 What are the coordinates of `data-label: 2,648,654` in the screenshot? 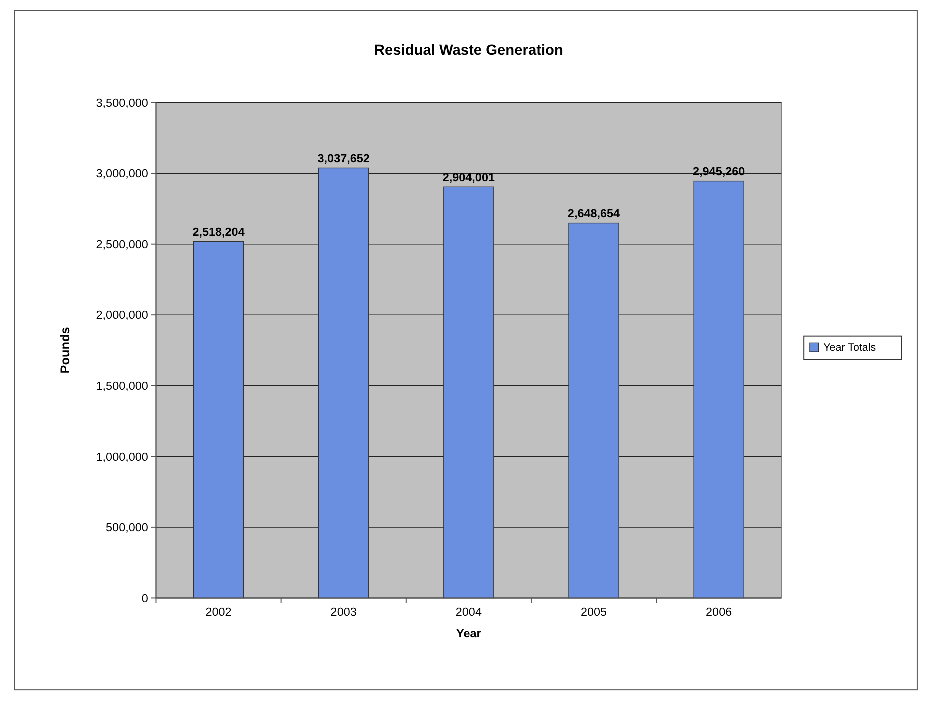 It's located at (594, 213).